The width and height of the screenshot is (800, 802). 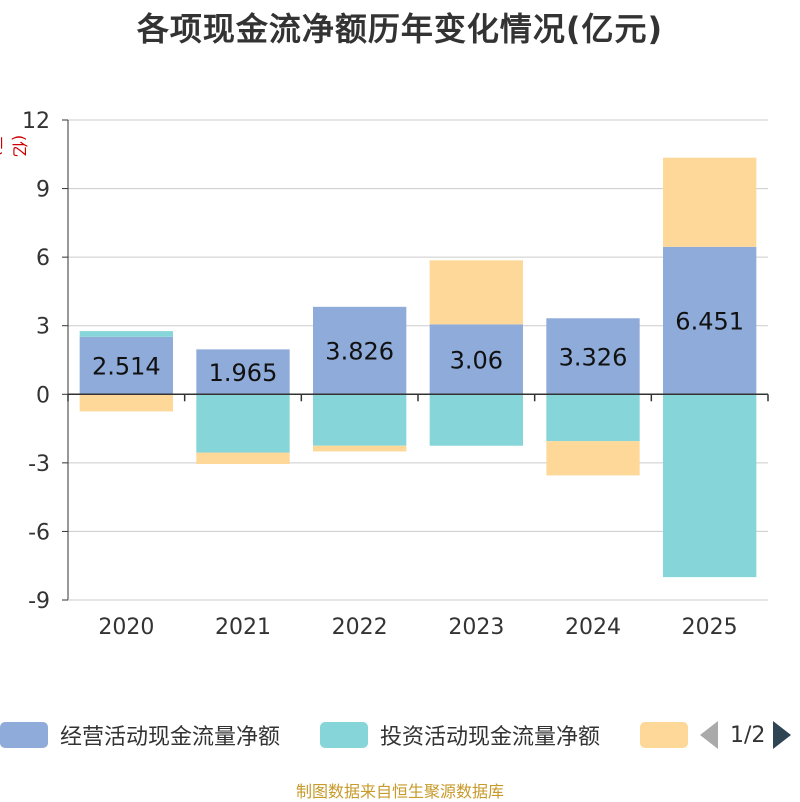 I want to click on data-label: 3.826, so click(x=359, y=352).